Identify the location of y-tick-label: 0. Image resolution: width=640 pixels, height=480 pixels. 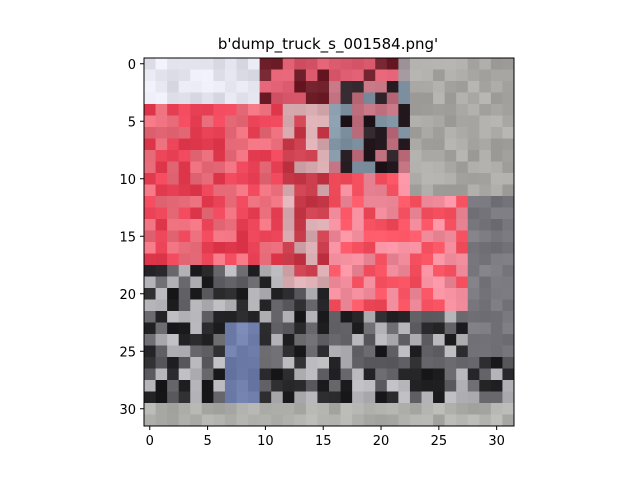
(132, 65).